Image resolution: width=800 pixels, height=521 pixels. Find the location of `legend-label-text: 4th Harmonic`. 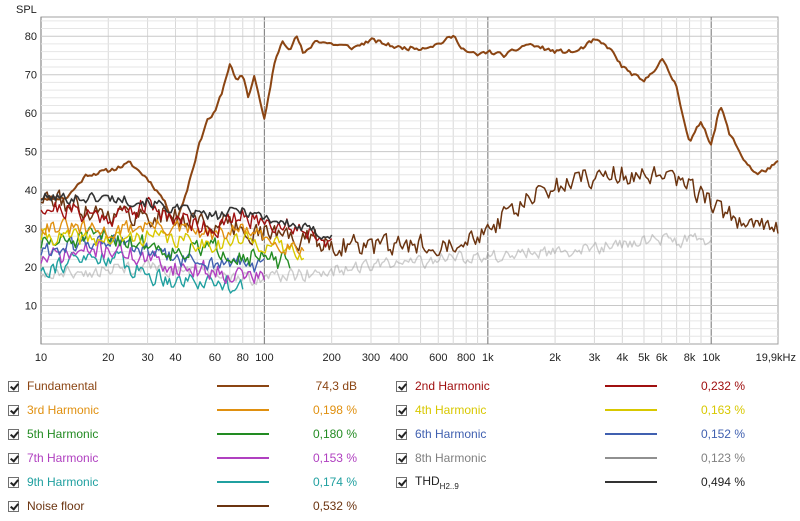

legend-label-text: 4th Harmonic is located at coordinates (451, 410).